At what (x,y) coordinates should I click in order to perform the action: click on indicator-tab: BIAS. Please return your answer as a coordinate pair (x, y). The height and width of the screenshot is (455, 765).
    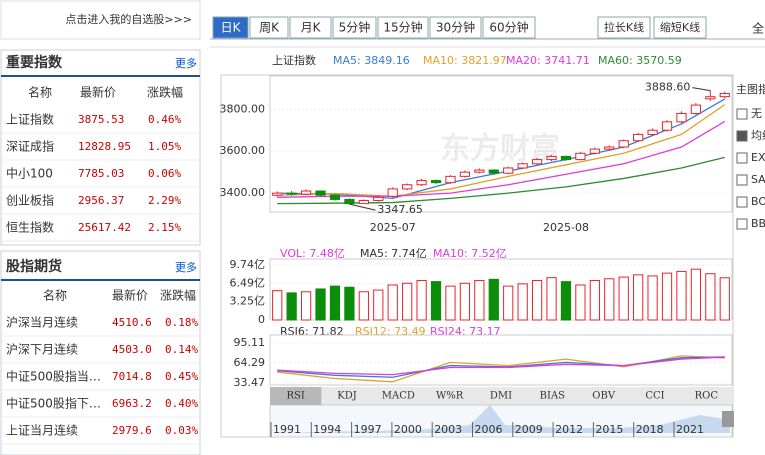
    Looking at the image, I should click on (553, 396).